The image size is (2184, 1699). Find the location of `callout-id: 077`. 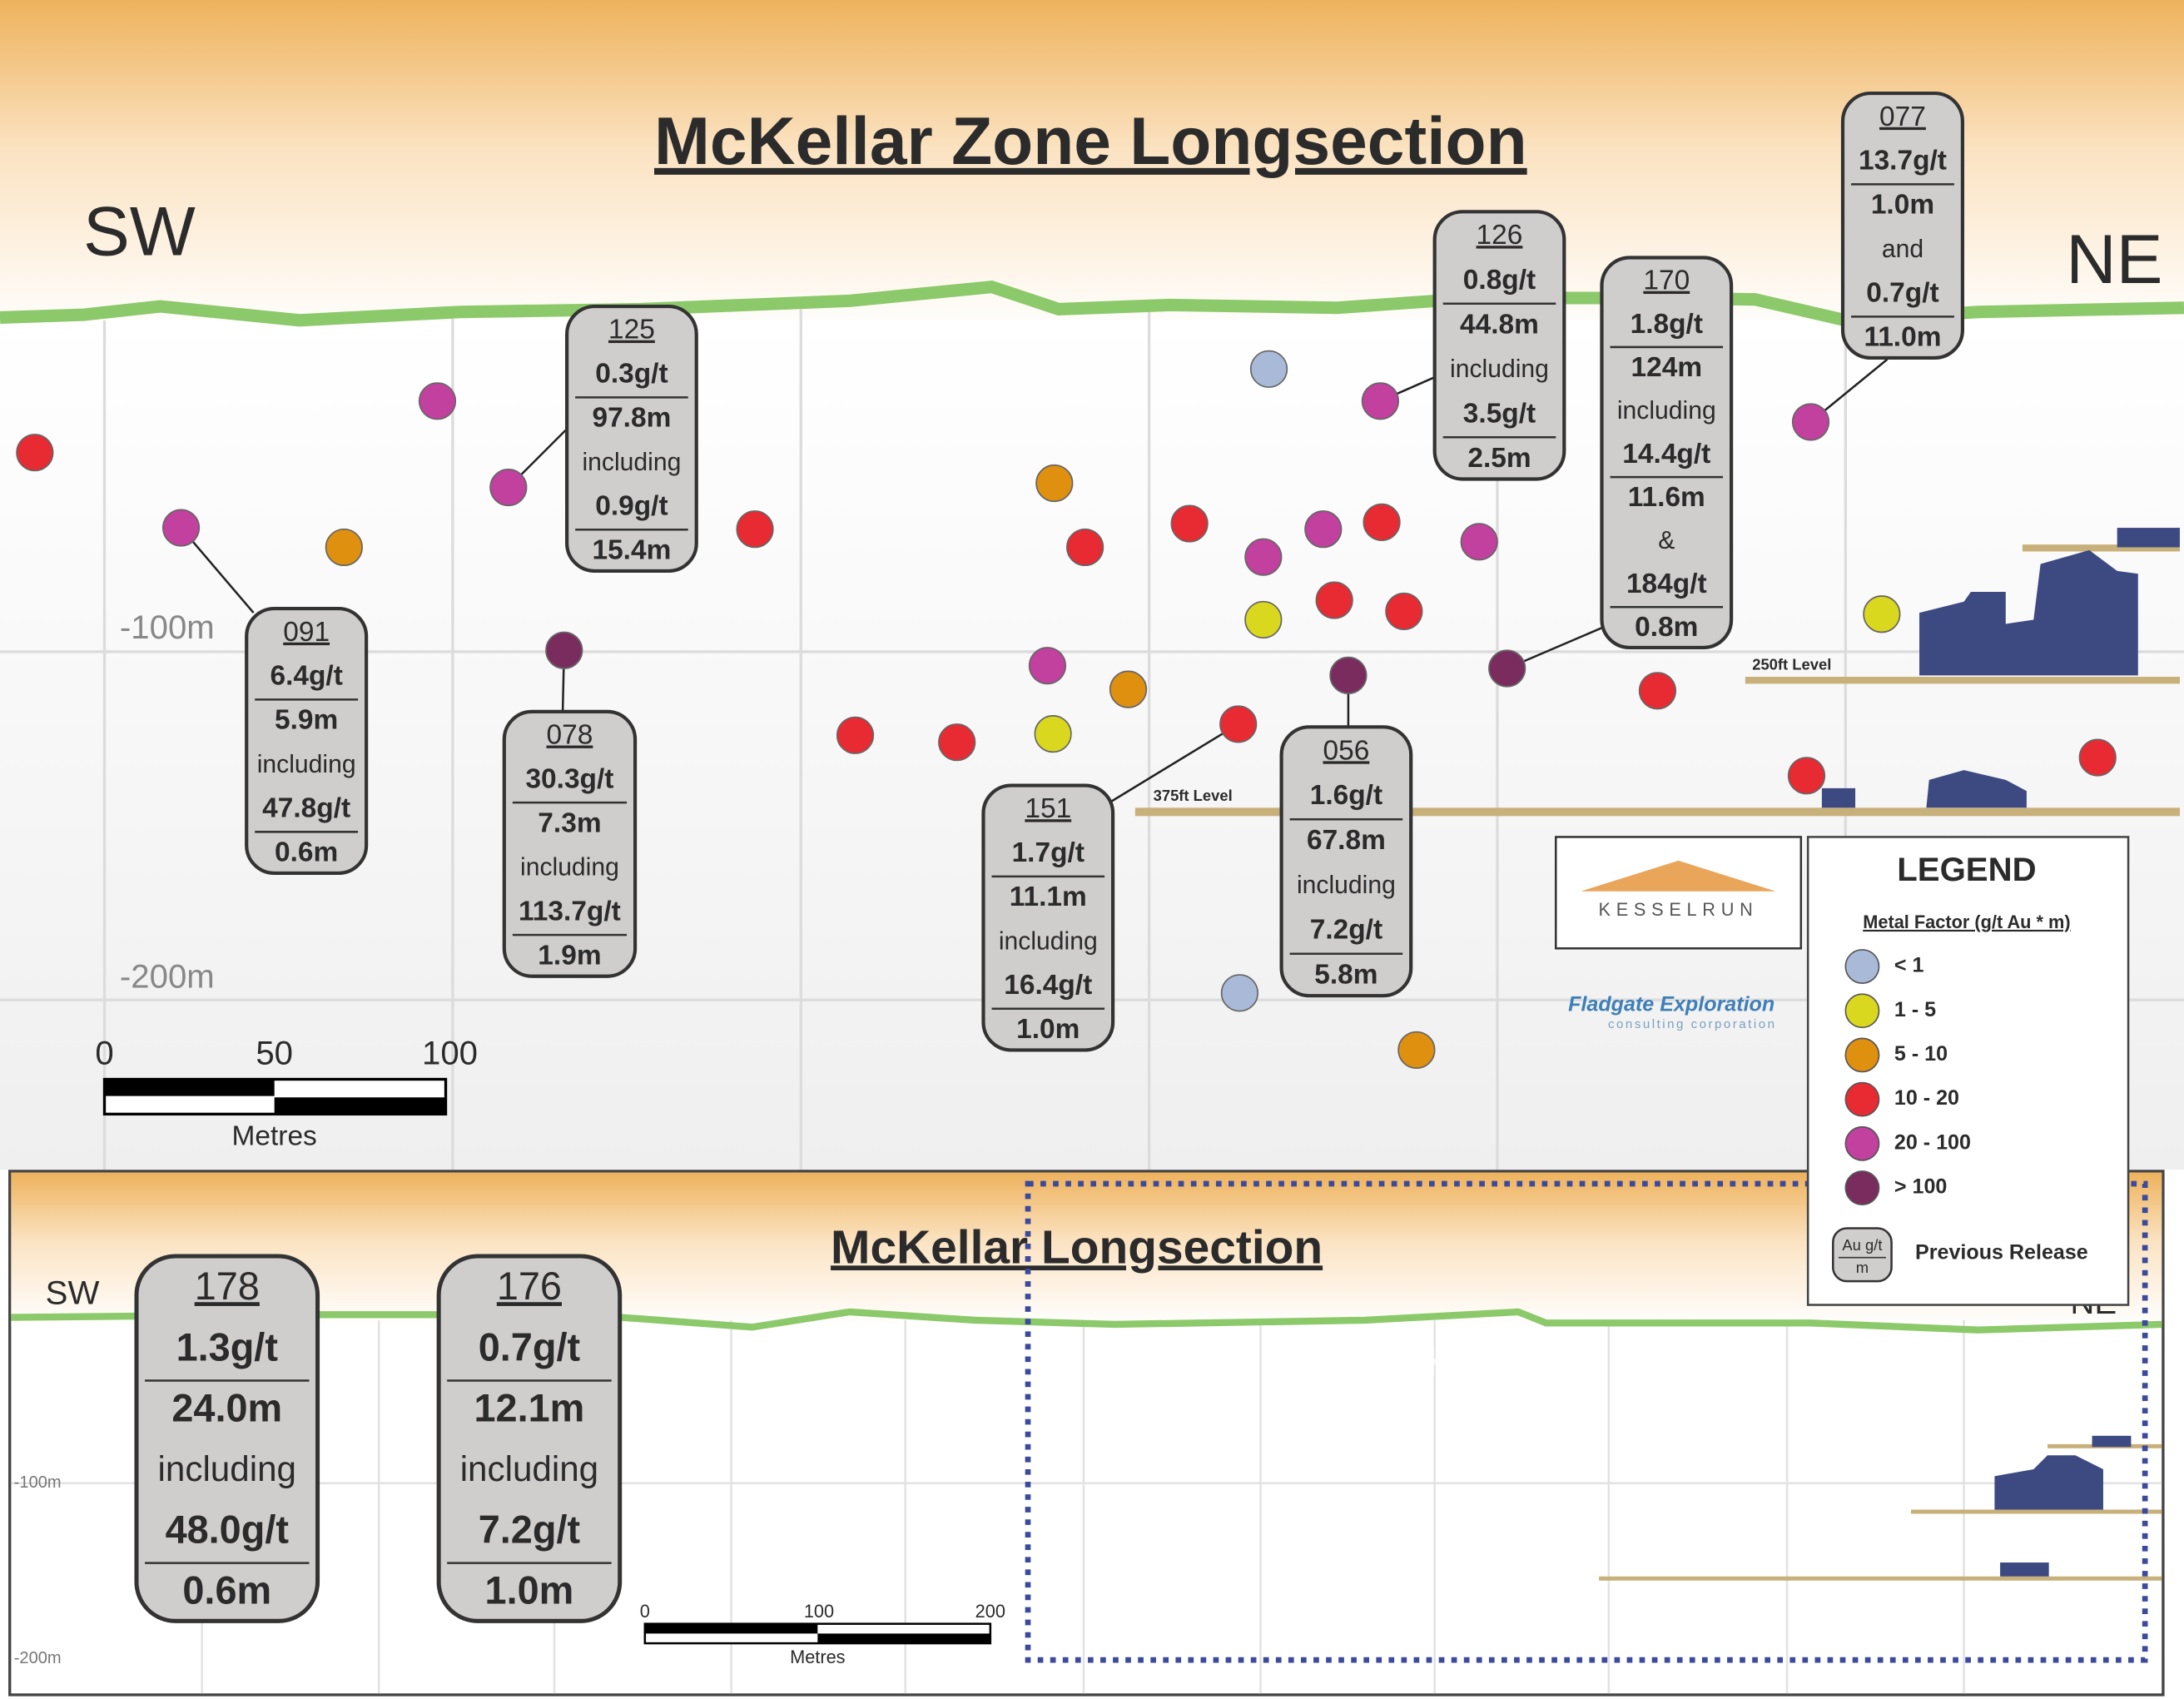

callout-id: 077 is located at coordinates (1902, 117).